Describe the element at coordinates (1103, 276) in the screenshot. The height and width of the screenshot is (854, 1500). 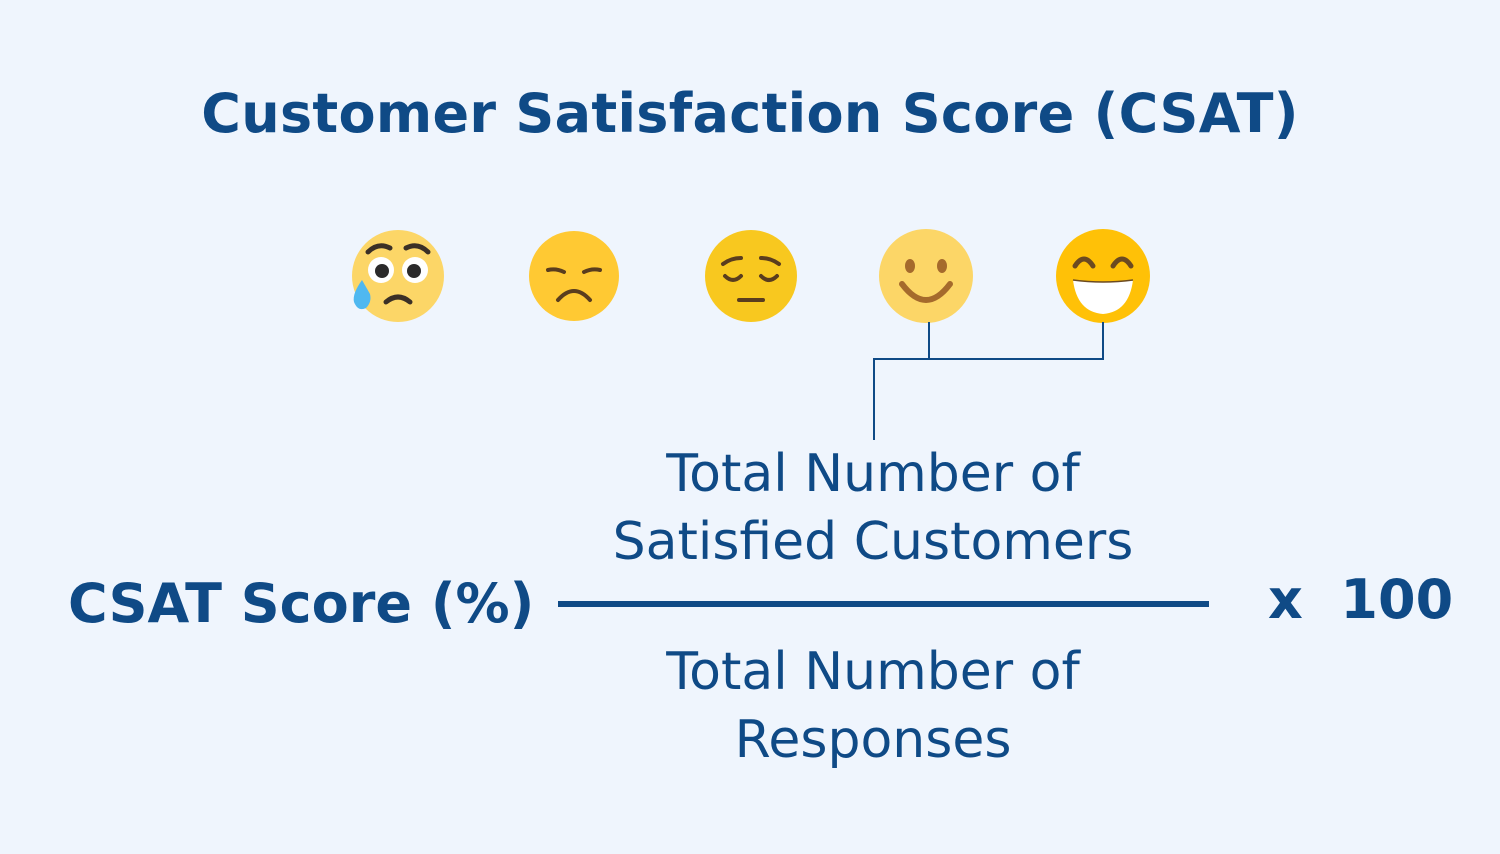
I see `grinning-face-icon` at that location.